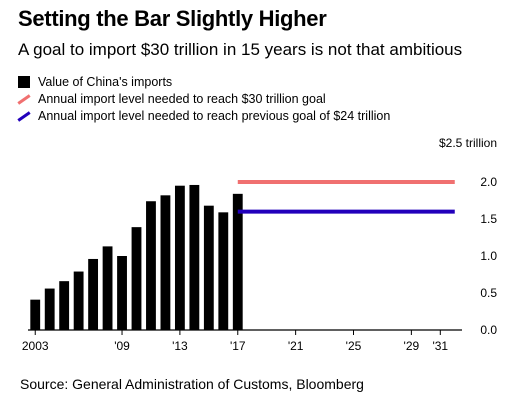 The width and height of the screenshot is (513, 414). Describe the element at coordinates (24, 81) in the screenshot. I see `legend-swatch-imports` at that location.